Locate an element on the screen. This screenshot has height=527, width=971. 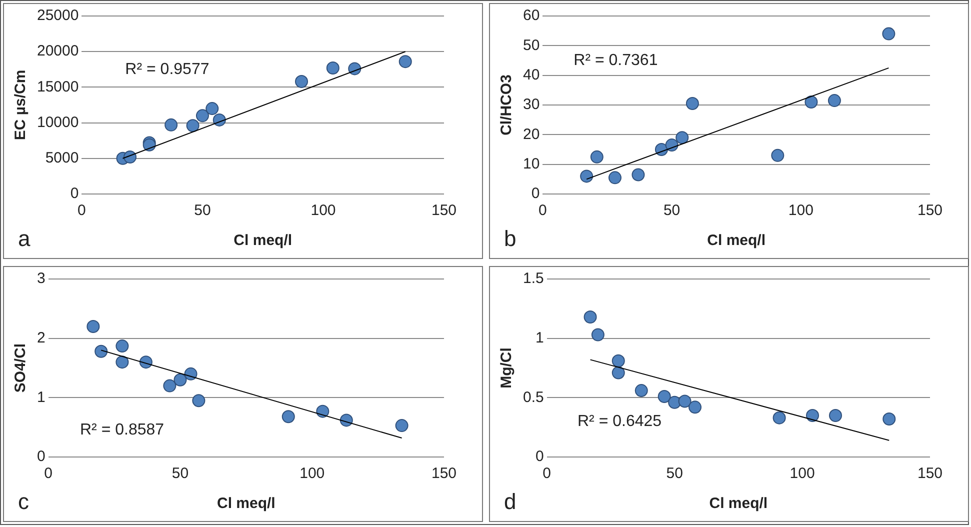
text: c is located at coordinates (23, 501).